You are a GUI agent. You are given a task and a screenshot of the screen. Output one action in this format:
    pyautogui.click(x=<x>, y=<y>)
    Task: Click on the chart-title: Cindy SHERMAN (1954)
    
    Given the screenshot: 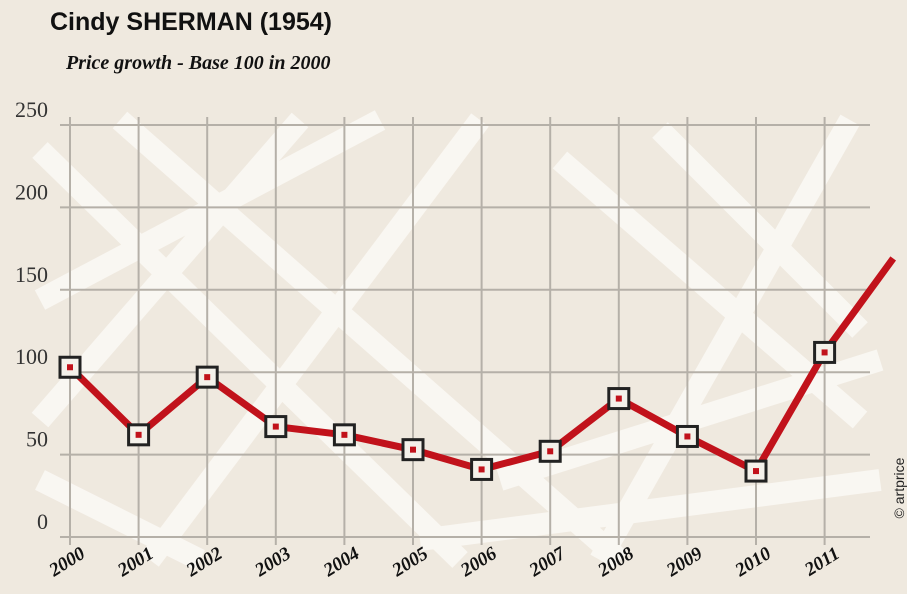 What is the action you would take?
    pyautogui.click(x=191, y=22)
    